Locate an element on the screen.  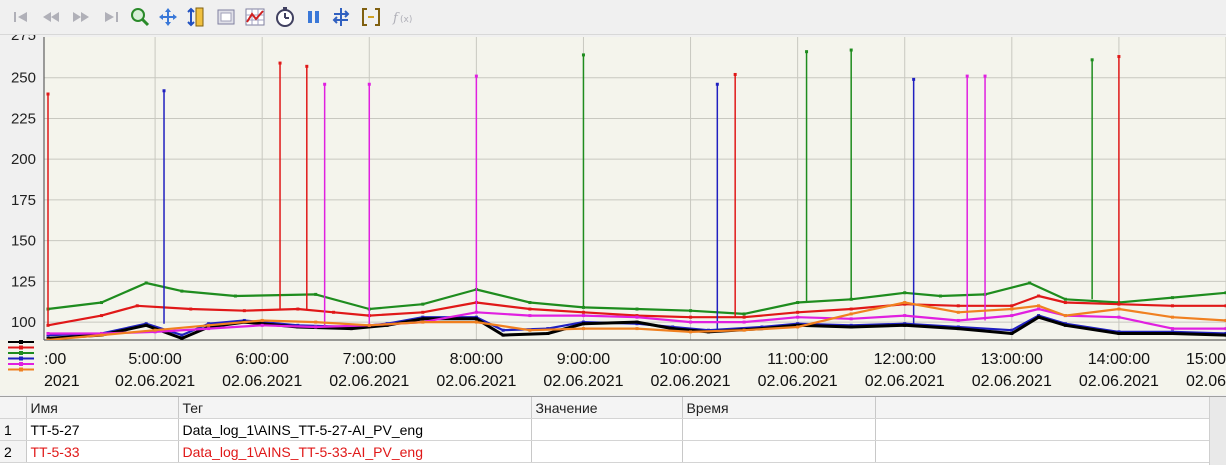
vertical-scale-icon is located at coordinates (197, 17).